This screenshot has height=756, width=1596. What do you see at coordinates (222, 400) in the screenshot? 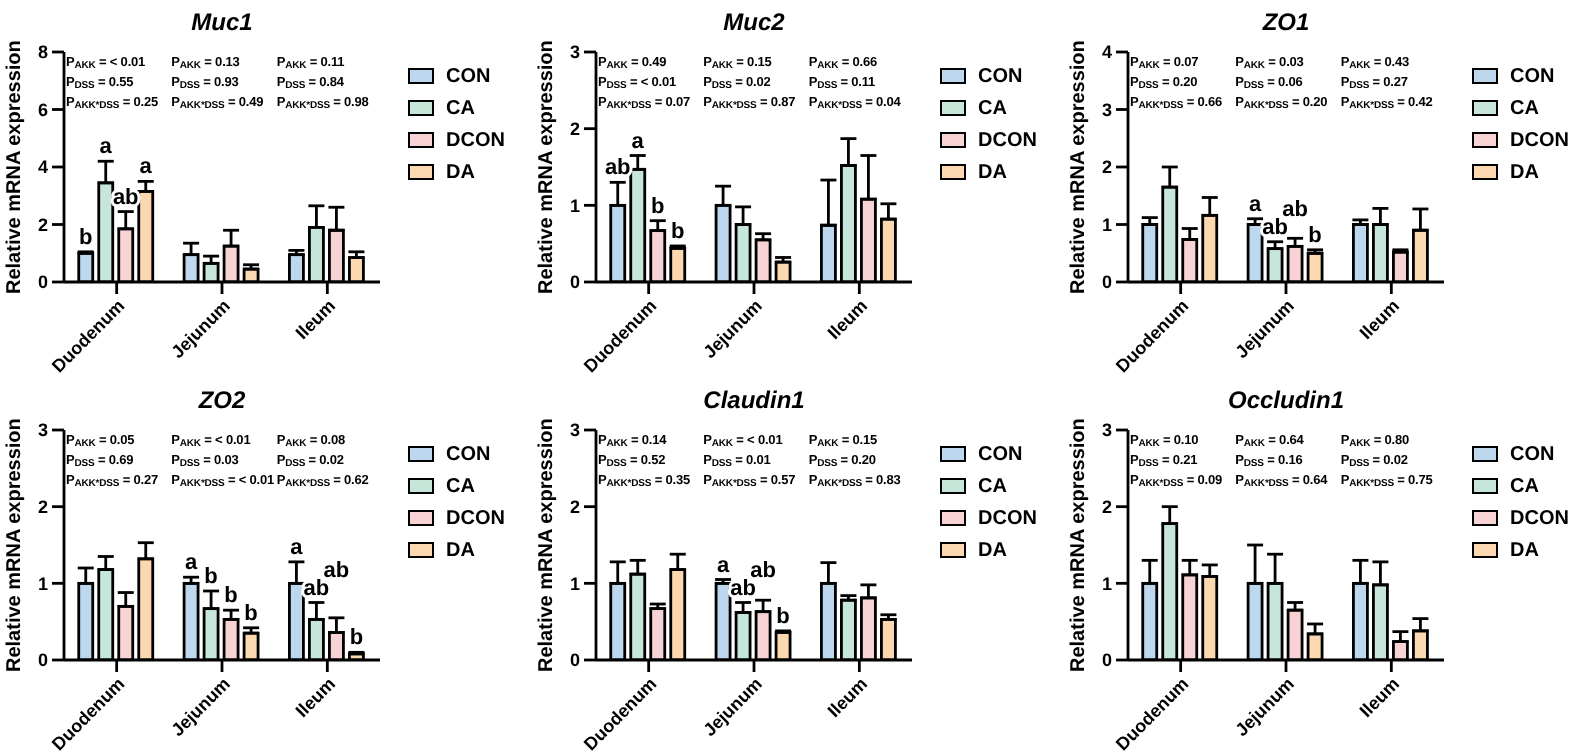
I see `chart-title: ZO2` at bounding box center [222, 400].